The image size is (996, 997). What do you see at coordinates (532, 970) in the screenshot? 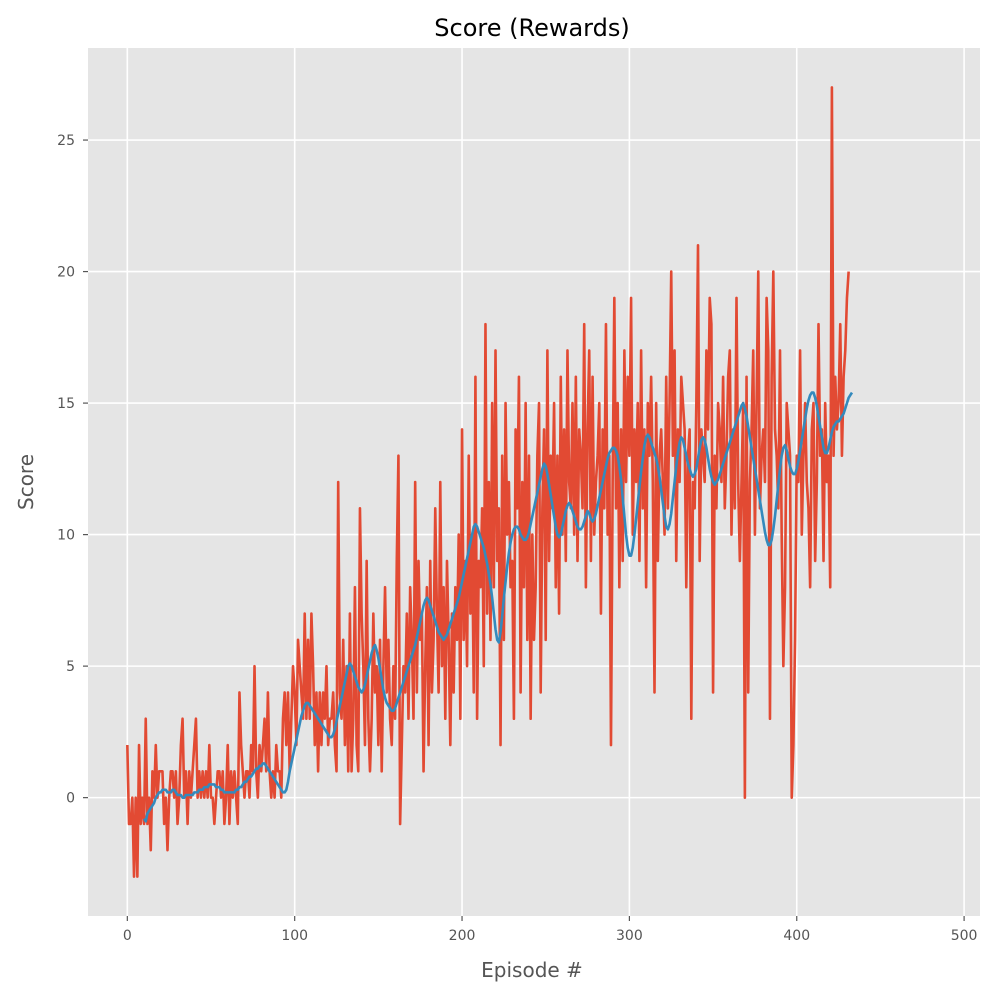
I see `x-axis-label: Episode #` at bounding box center [532, 970].